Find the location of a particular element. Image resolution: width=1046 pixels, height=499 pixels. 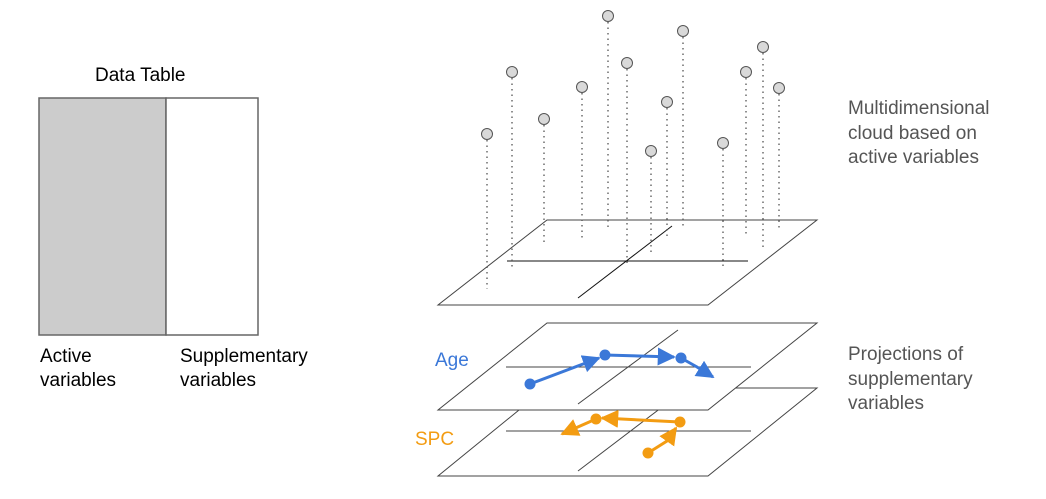

age-plane-diagonal-axis is located at coordinates (628, 367).